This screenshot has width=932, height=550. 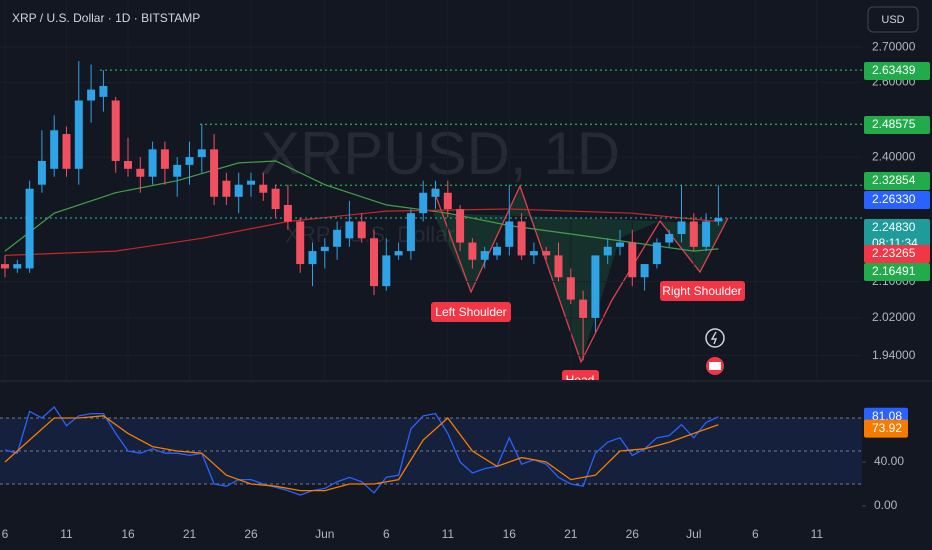 What do you see at coordinates (889, 461) in the screenshot?
I see `y-tick-label: 40.00` at bounding box center [889, 461].